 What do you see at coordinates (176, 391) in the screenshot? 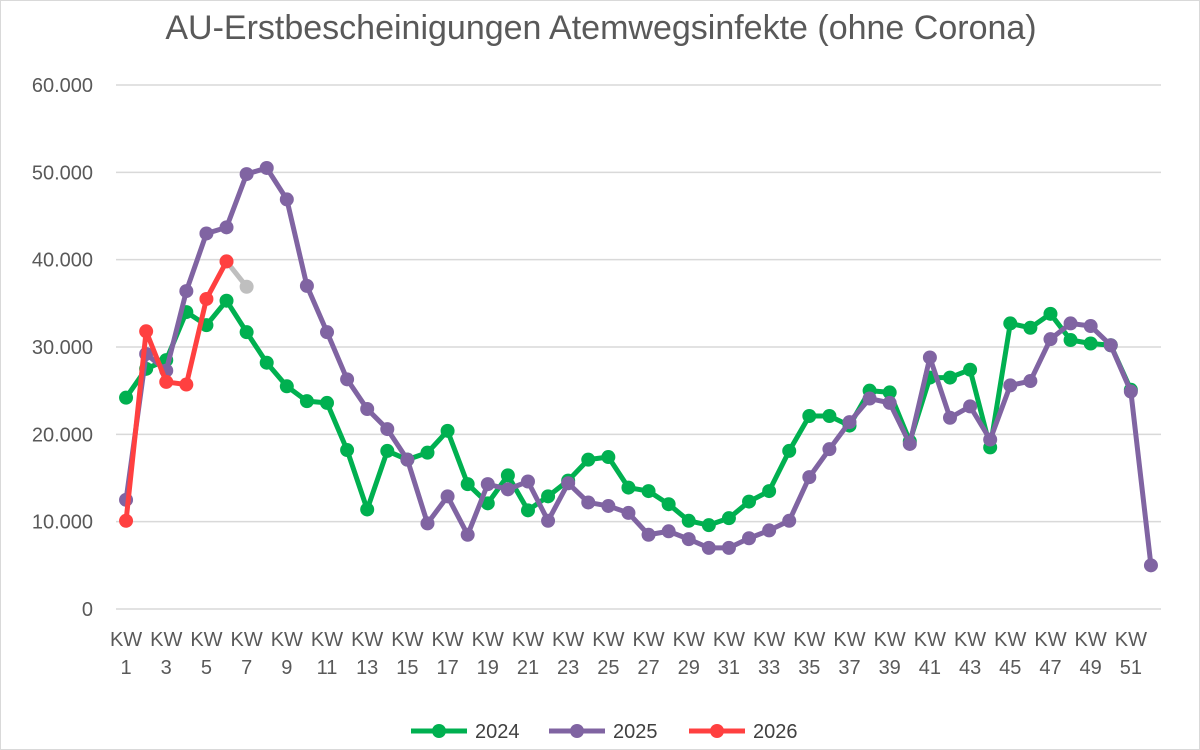
I see `series-2026` at bounding box center [176, 391].